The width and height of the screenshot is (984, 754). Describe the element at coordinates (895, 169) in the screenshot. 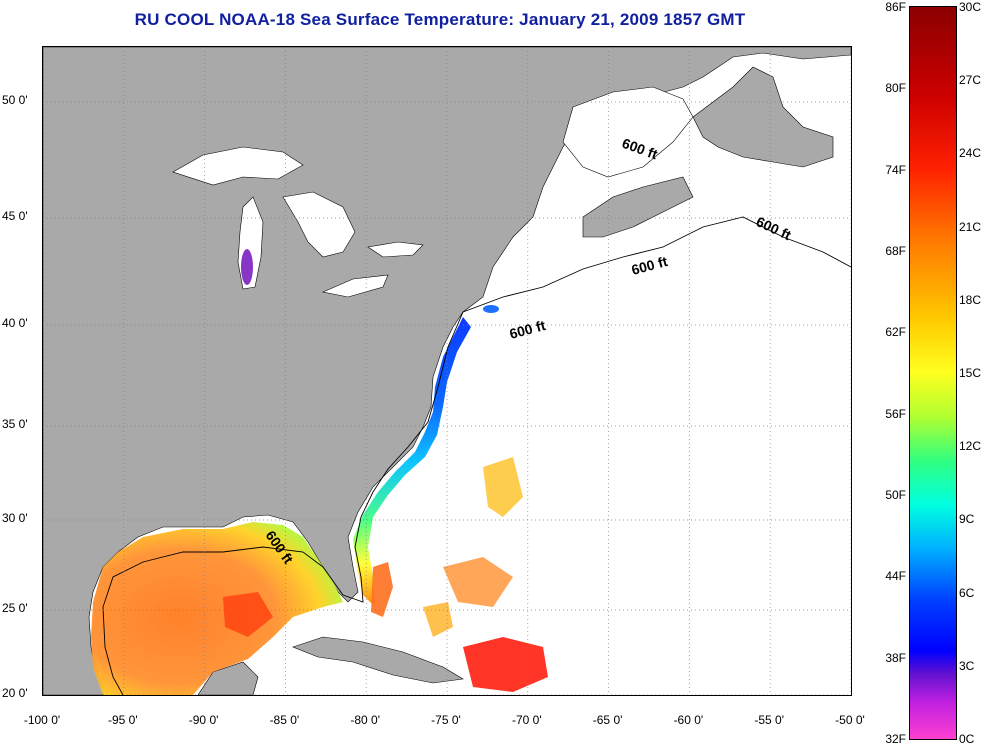

I see `colorbar-f-label: 74F` at that location.